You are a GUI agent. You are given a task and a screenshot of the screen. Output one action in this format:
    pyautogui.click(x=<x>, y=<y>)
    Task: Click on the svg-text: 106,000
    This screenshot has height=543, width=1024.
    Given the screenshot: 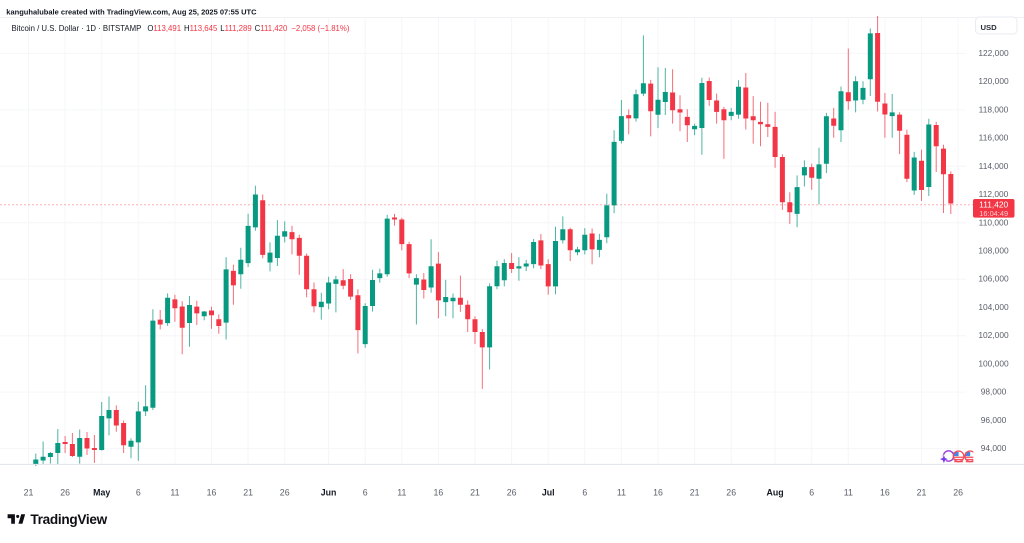 What is the action you would take?
    pyautogui.click(x=993, y=279)
    